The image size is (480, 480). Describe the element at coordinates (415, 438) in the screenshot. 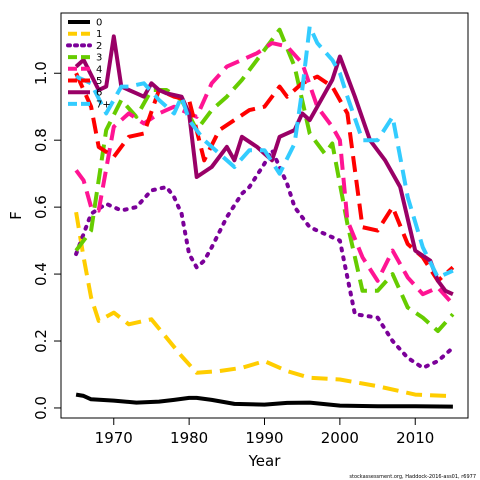

I see `x-tick-label: 2010` at that location.